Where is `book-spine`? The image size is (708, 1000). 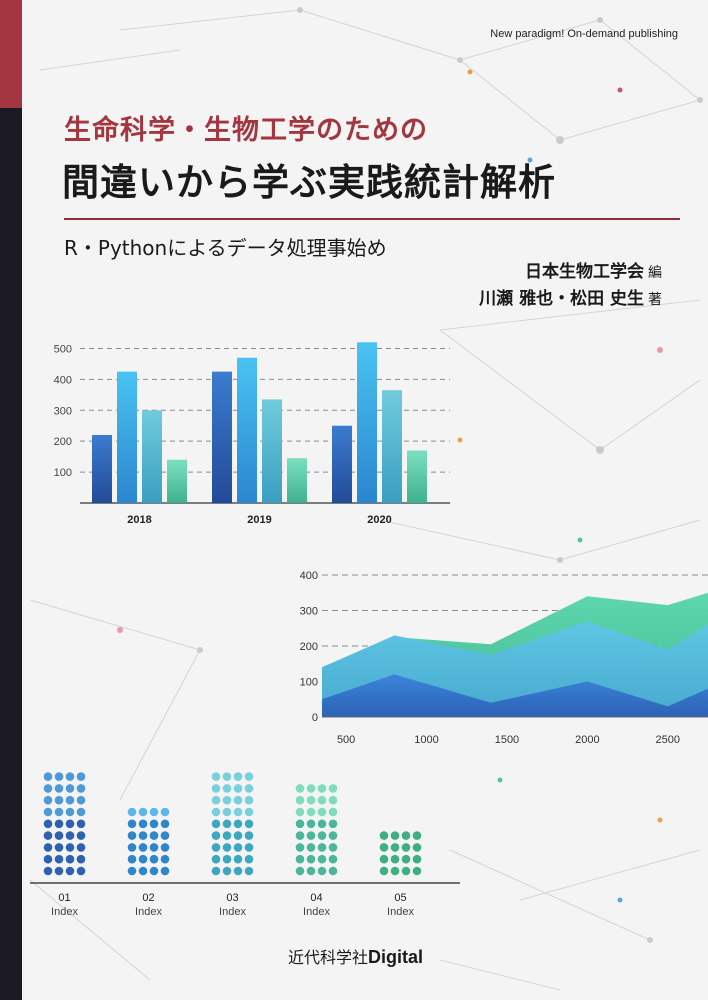
book-spine is located at coordinates (11, 500).